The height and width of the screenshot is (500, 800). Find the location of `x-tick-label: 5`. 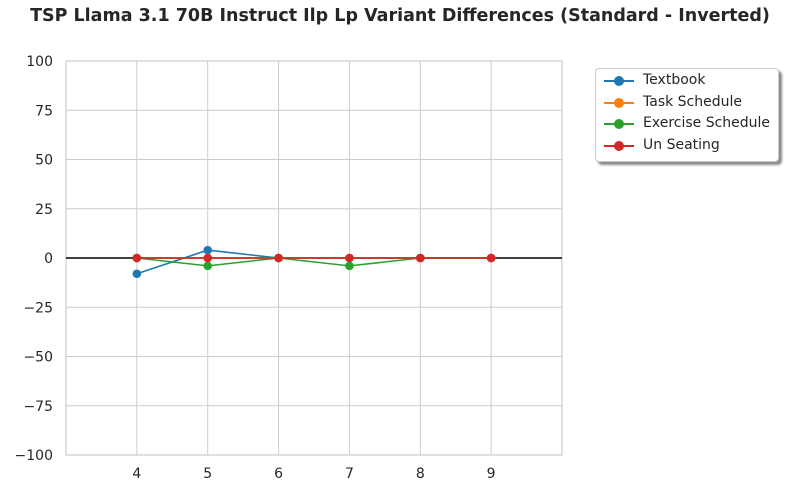

x-tick-label: 5 is located at coordinates (207, 474).